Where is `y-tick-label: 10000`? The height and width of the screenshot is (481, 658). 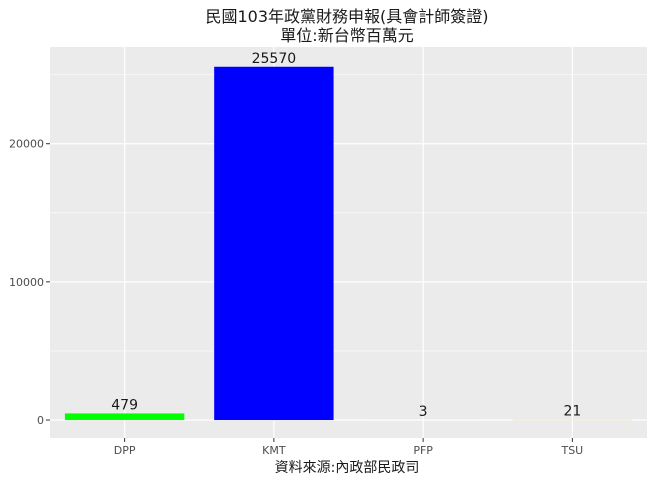 y-tick-label: 10000 is located at coordinates (26, 282).